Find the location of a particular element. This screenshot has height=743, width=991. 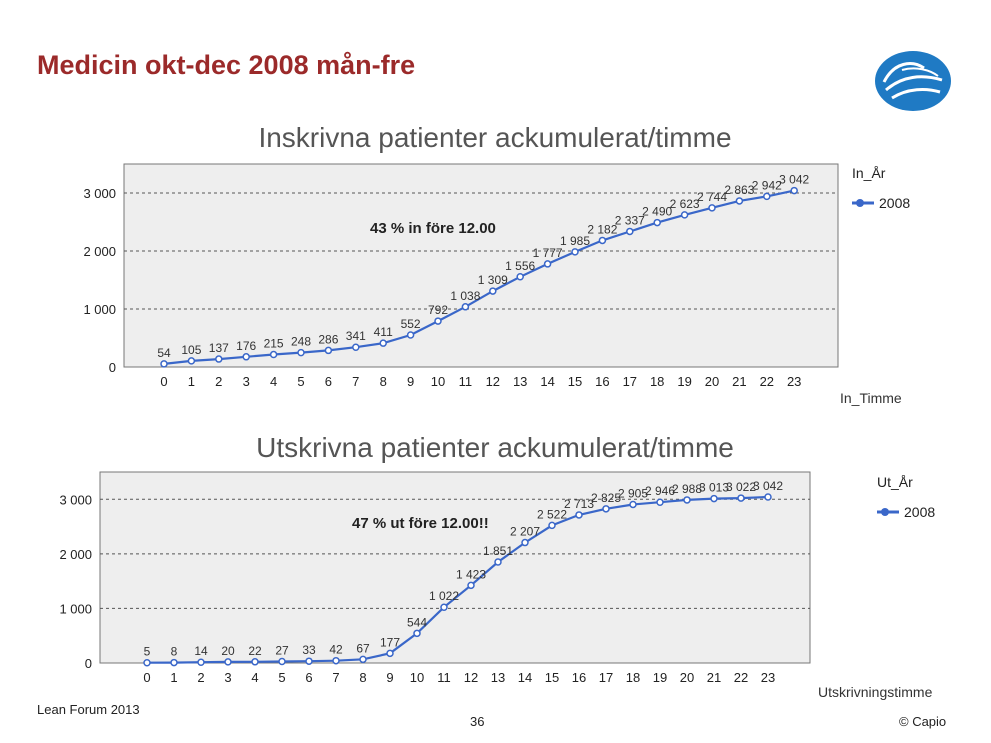

data-label: 2 522 is located at coordinates (552, 514).